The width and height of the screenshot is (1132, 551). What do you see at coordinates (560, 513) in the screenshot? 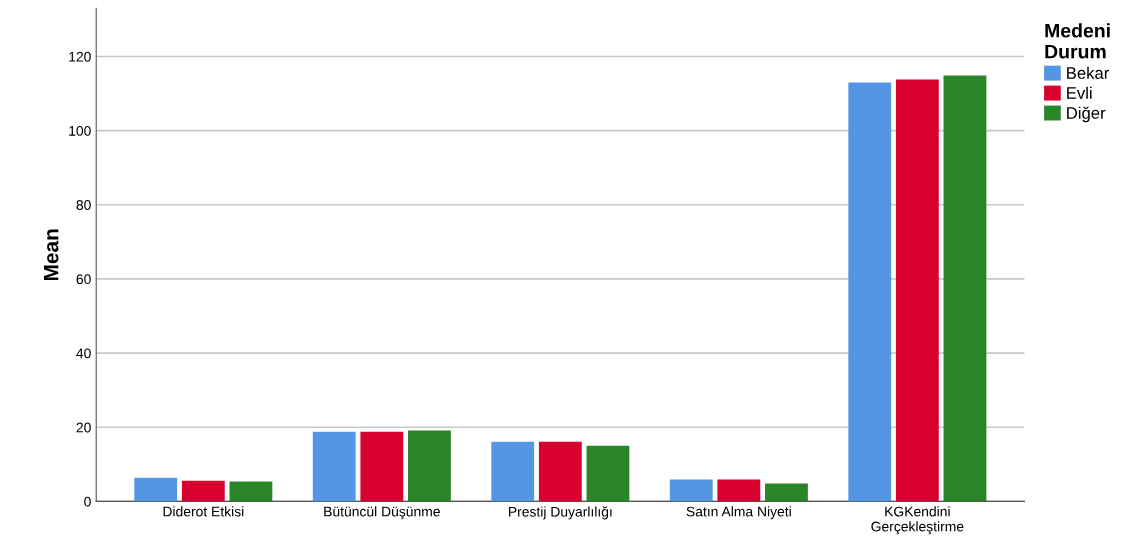
I see `x-tick-label: Prestij Duyarlılığı` at bounding box center [560, 513].